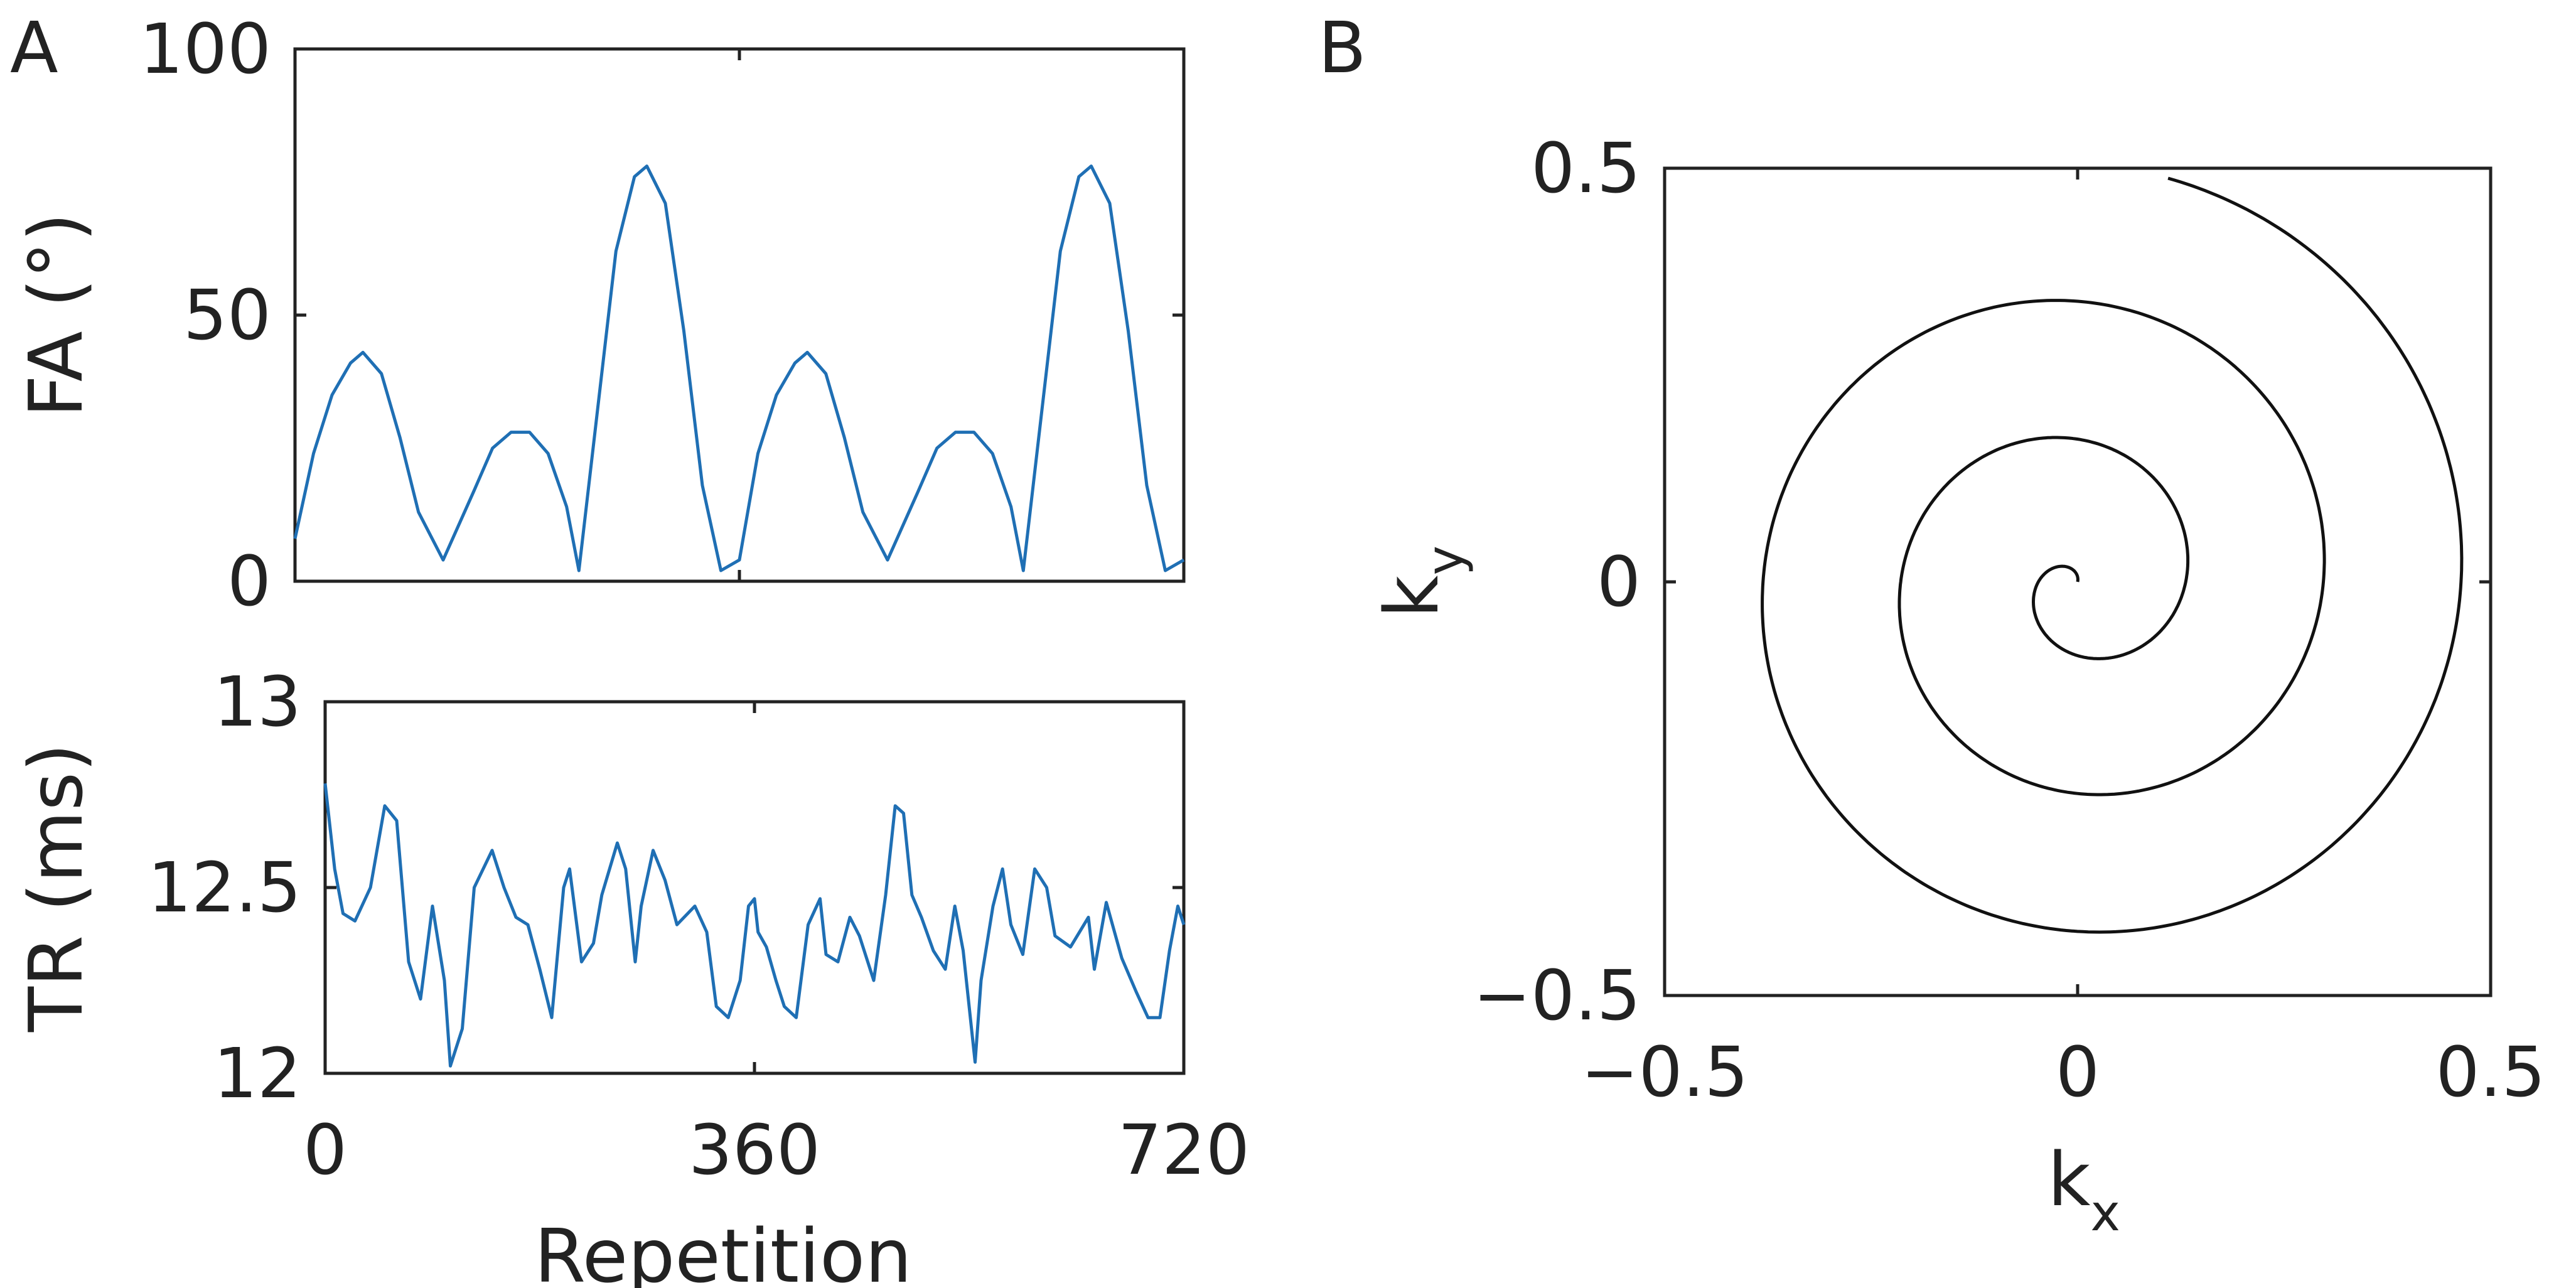 The image size is (2576, 1288). I want to click on tr-series-line, so click(754, 925).